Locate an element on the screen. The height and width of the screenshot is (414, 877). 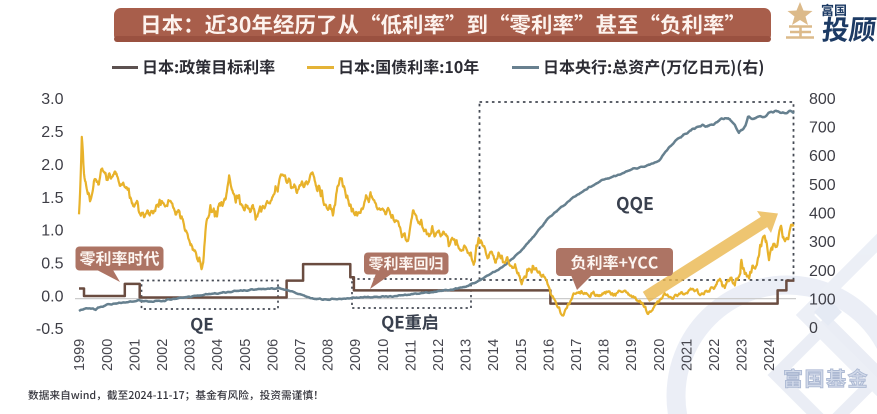
svg-text: 2015 is located at coordinates (522, 355).